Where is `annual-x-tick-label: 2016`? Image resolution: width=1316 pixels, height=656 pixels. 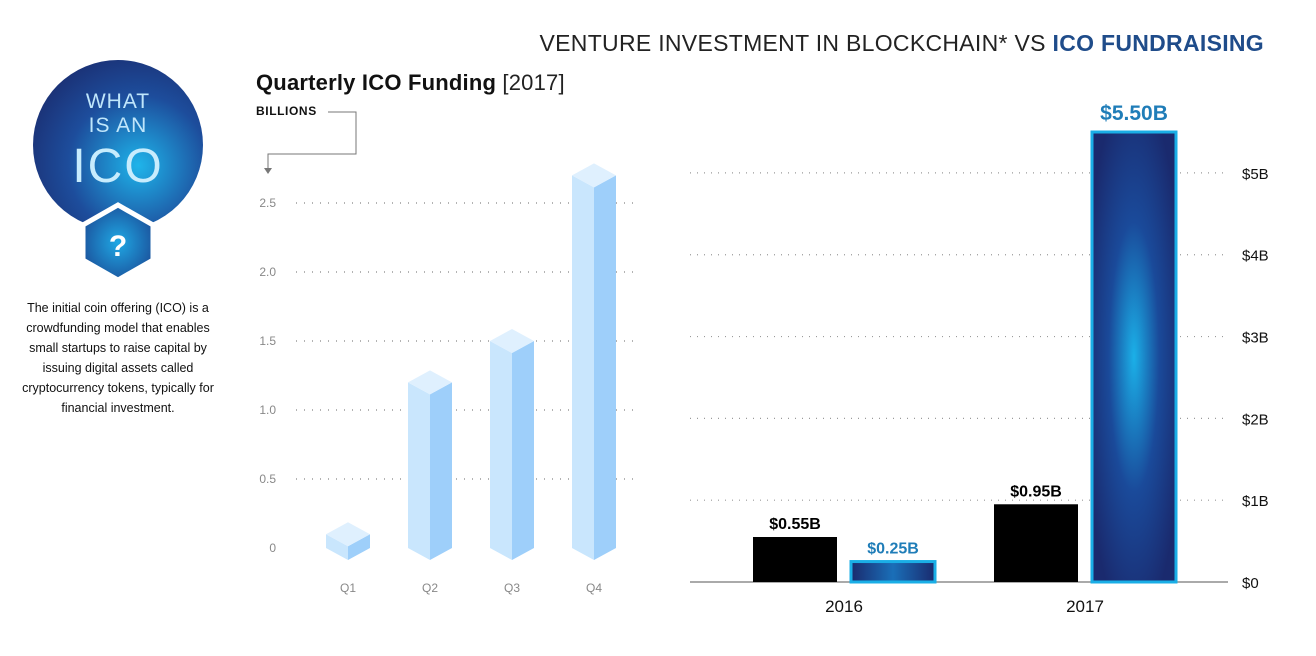
annual-x-tick-label: 2016 is located at coordinates (844, 606).